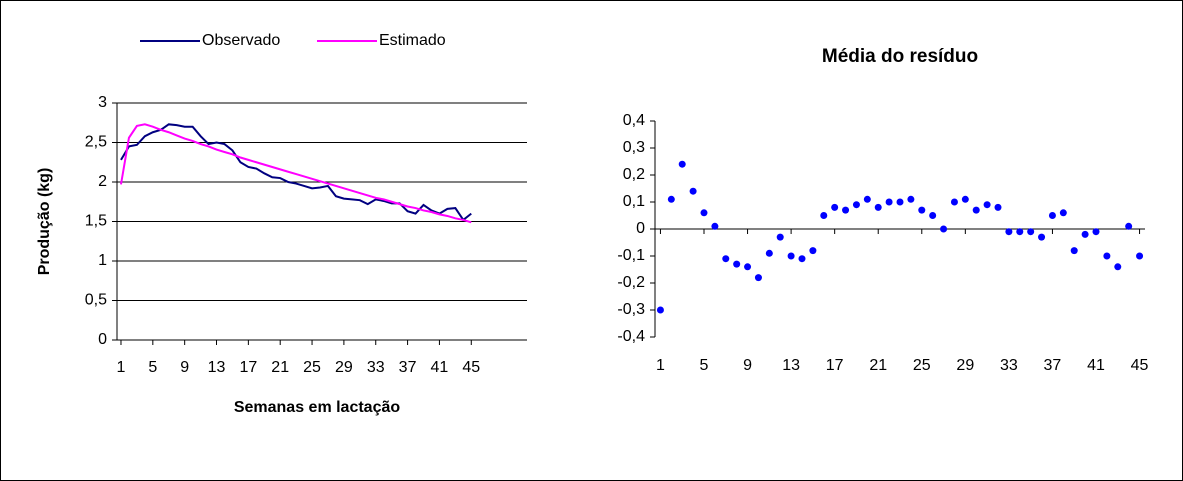 This screenshot has width=1183, height=481. Describe the element at coordinates (634, 147) in the screenshot. I see `y-tick-label: 0,3` at that location.